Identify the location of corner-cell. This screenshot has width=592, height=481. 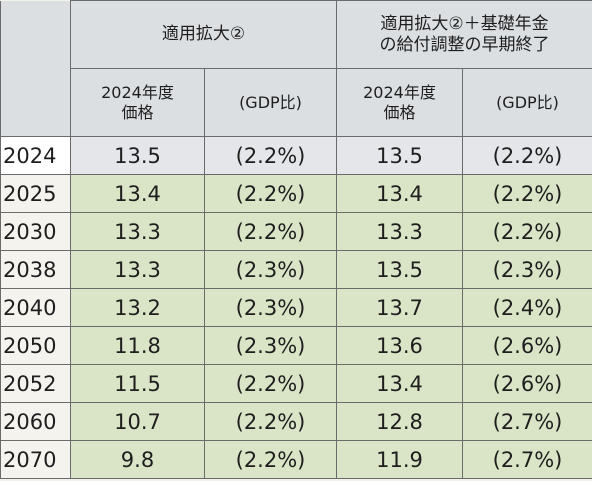
(35, 68).